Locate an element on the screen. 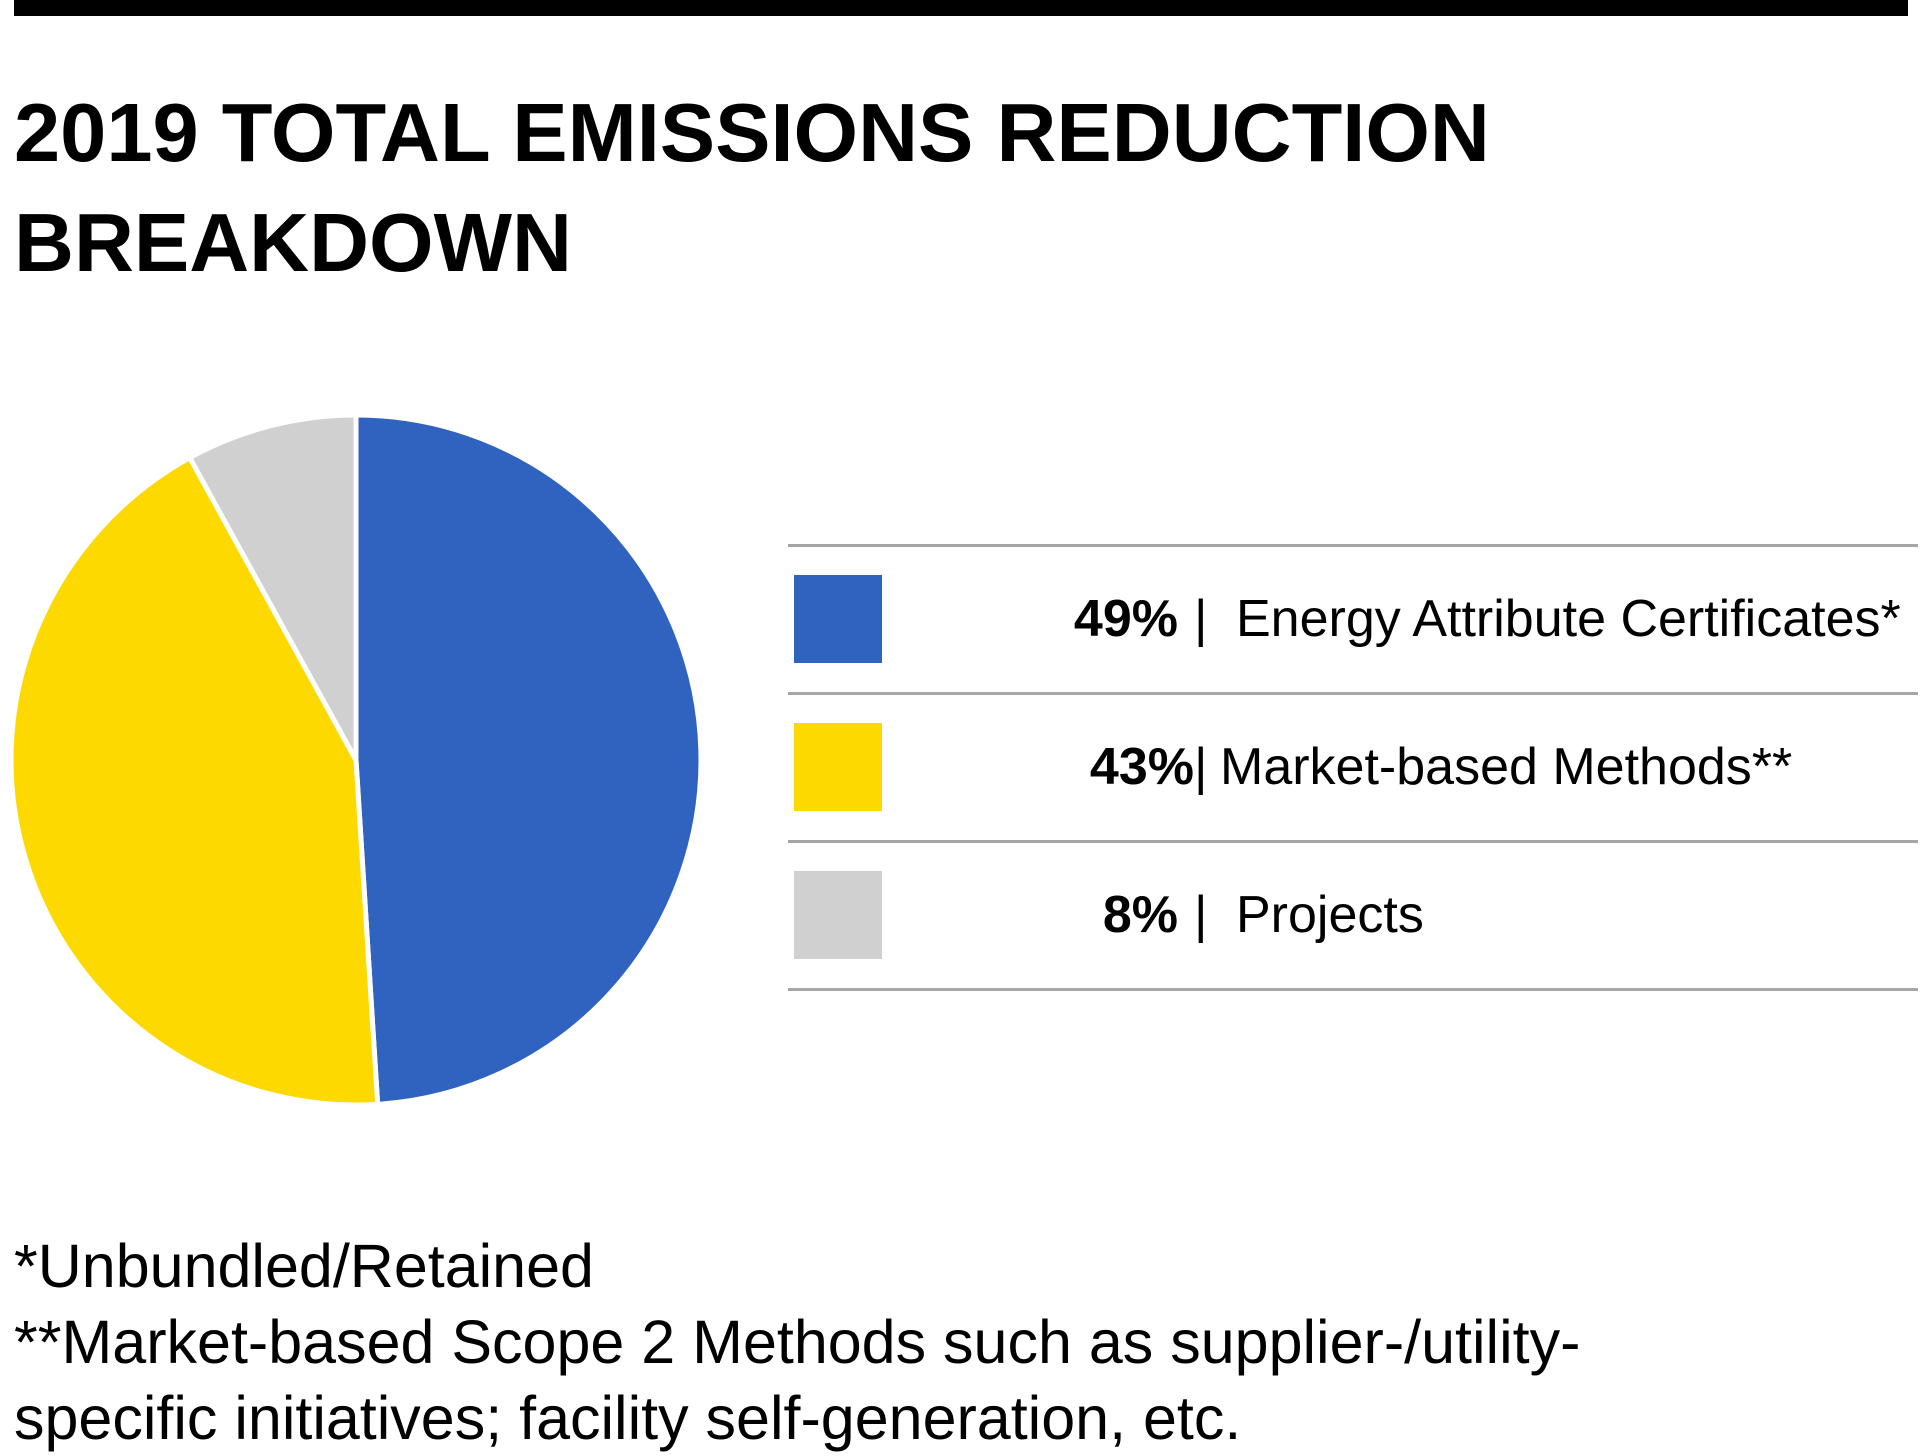 The image size is (1920, 1456). legend-label: Market-based Methods** is located at coordinates (1506, 767).